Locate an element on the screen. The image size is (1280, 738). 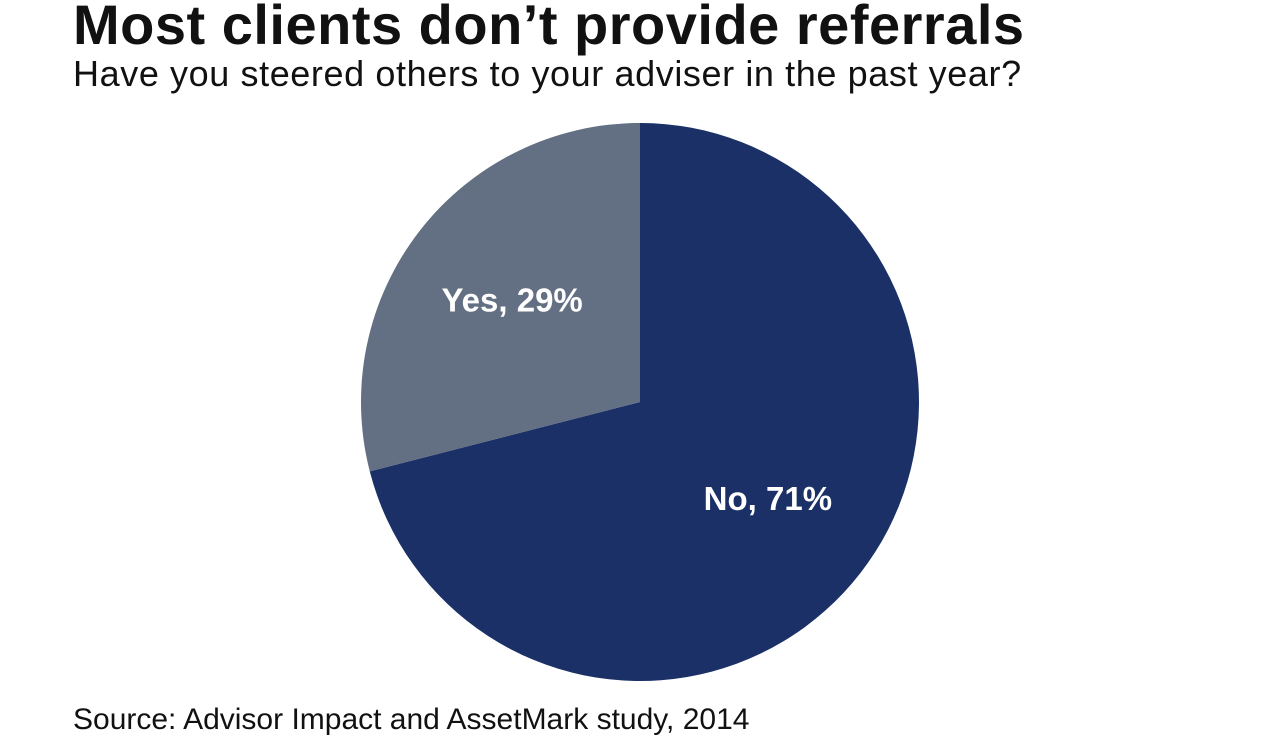
slice-label-no: No, 71% is located at coordinates (768, 498).